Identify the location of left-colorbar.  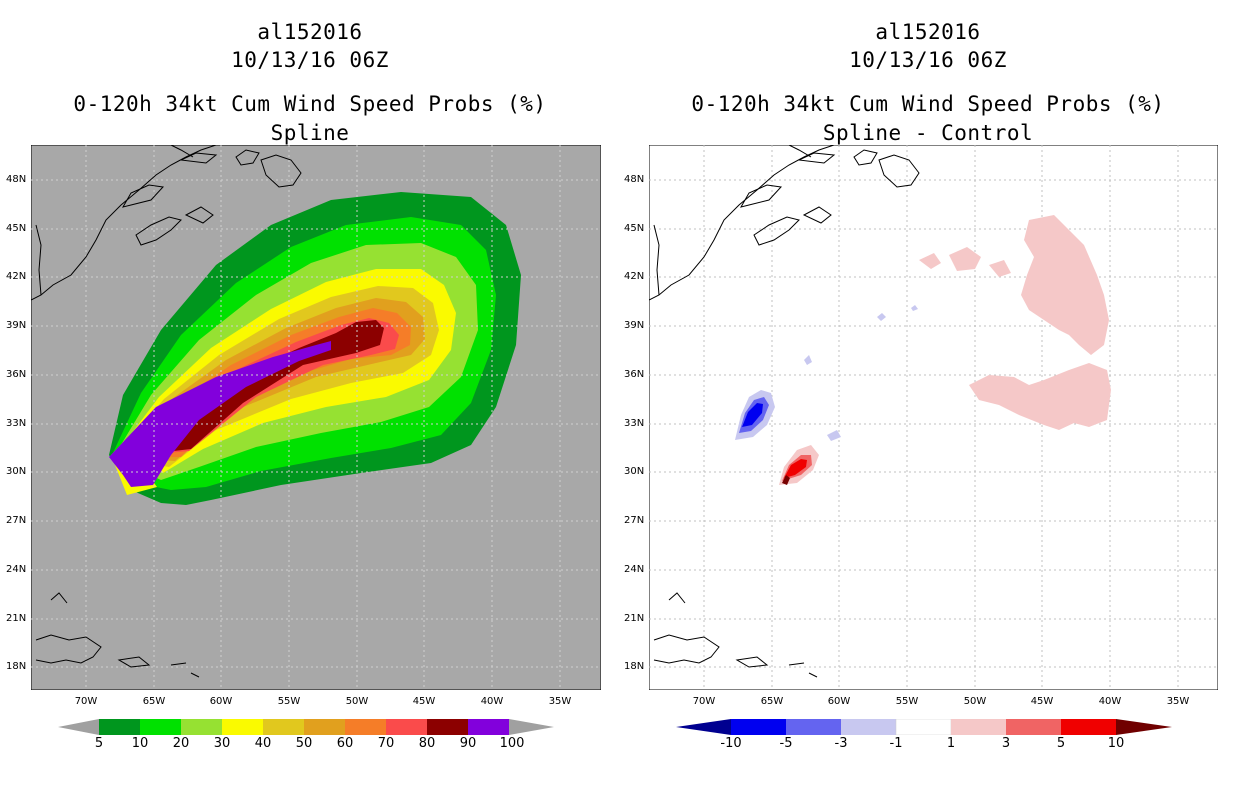
(306, 727).